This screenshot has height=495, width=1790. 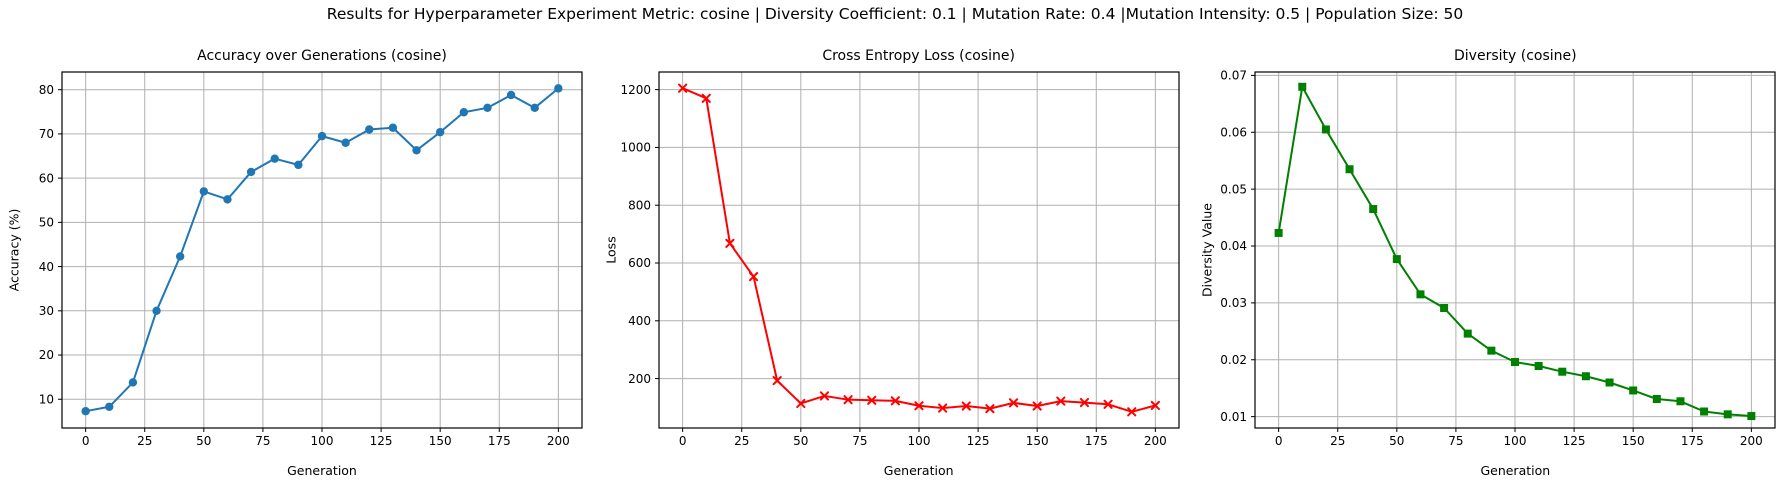 I want to click on accuracy-chart-title: Accuracy over Generations (cosine), so click(x=322, y=56).